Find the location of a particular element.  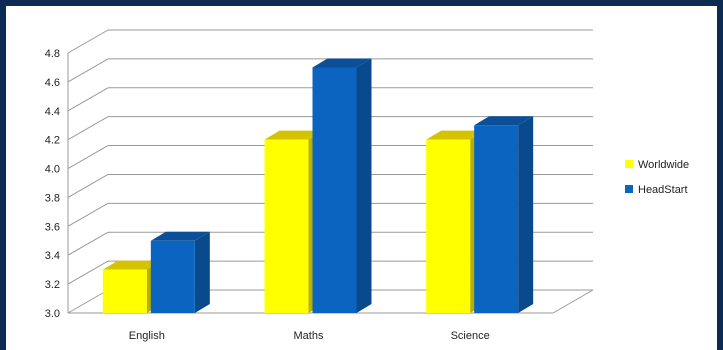

y-tick-label: 3.0 is located at coordinates (52, 314).